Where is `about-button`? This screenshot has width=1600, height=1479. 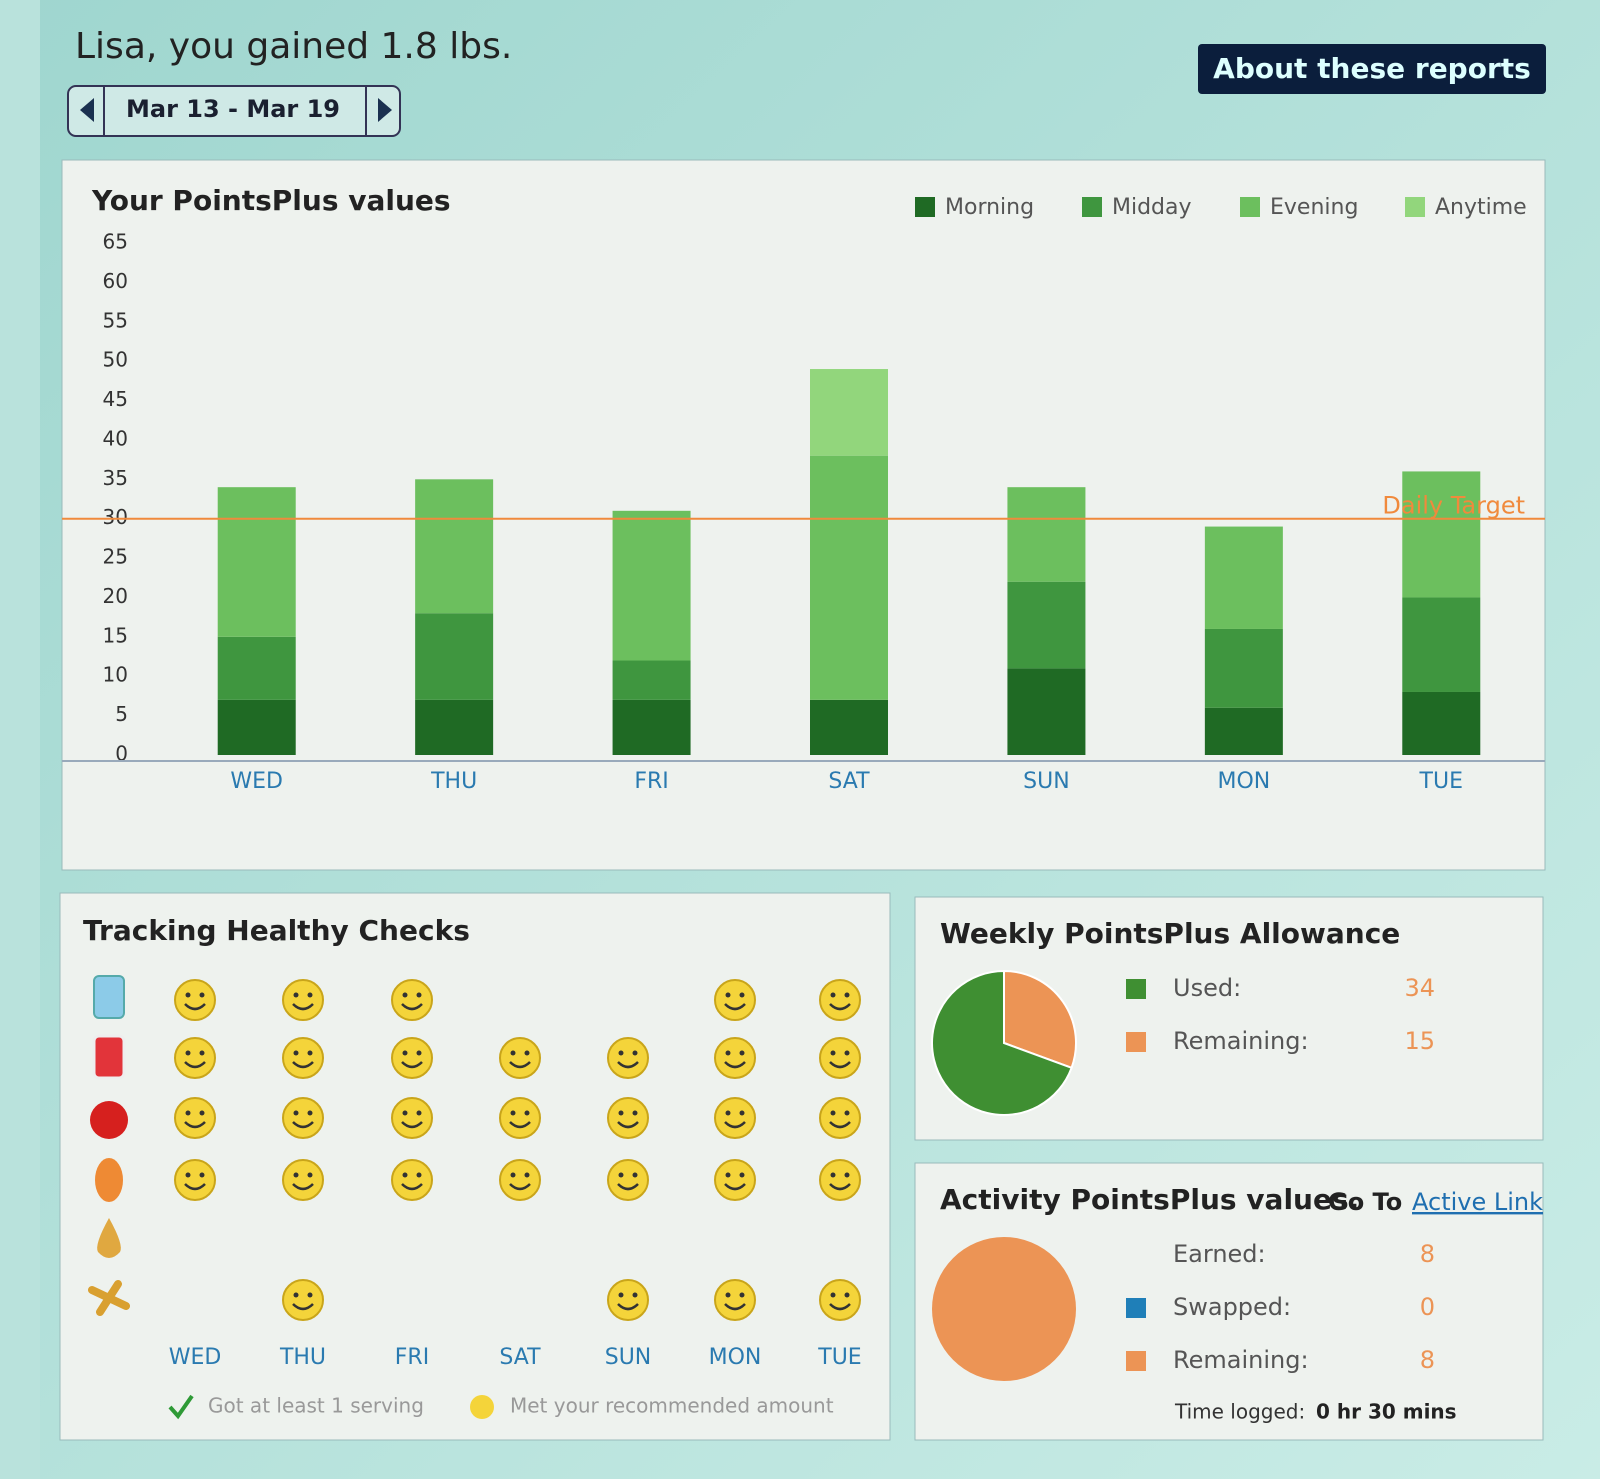
about-button is located at coordinates (1372, 69).